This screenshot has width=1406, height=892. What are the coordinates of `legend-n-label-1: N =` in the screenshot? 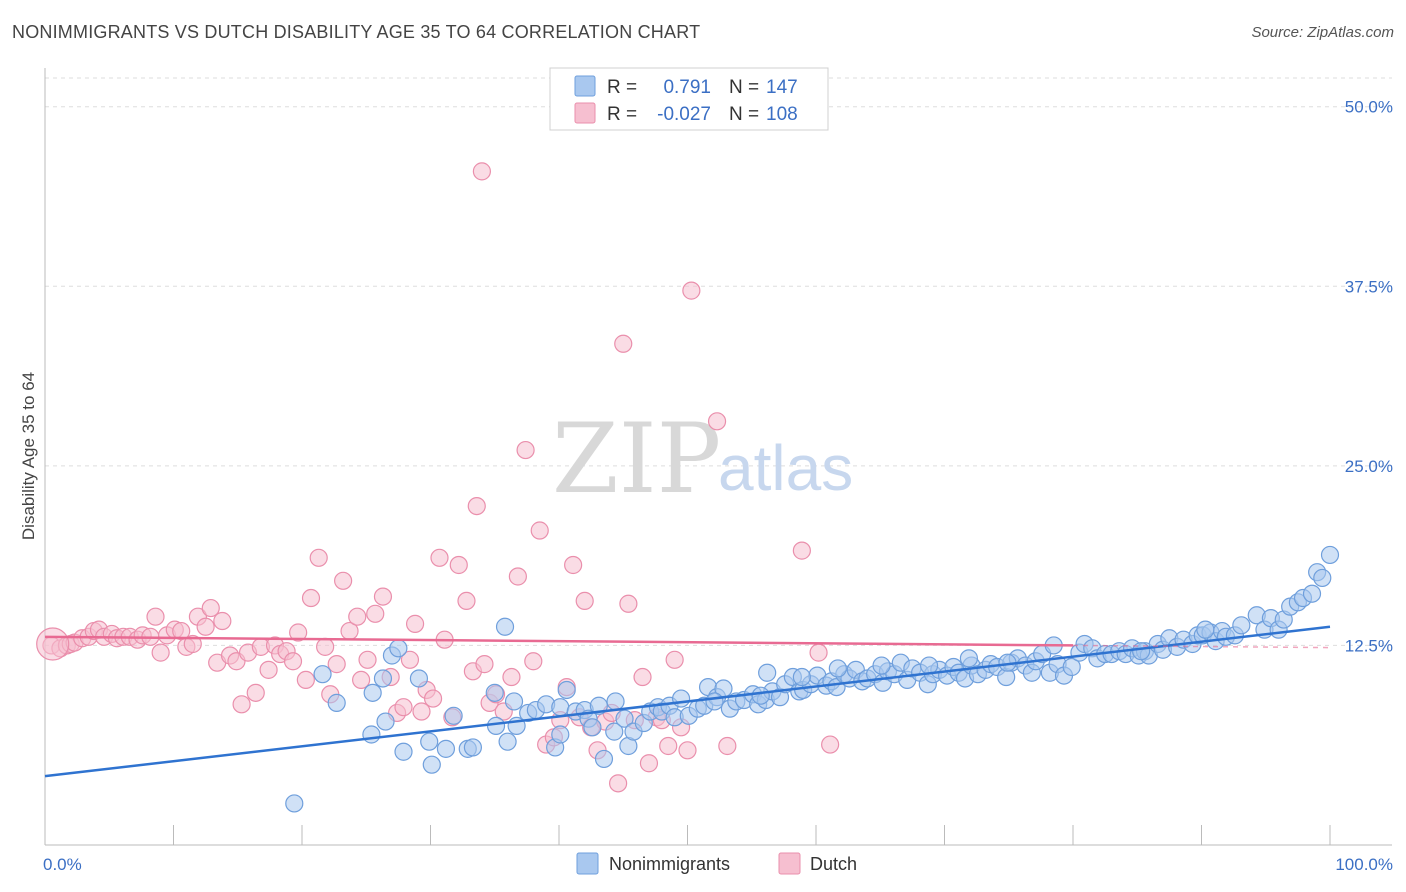 It's located at (744, 87).